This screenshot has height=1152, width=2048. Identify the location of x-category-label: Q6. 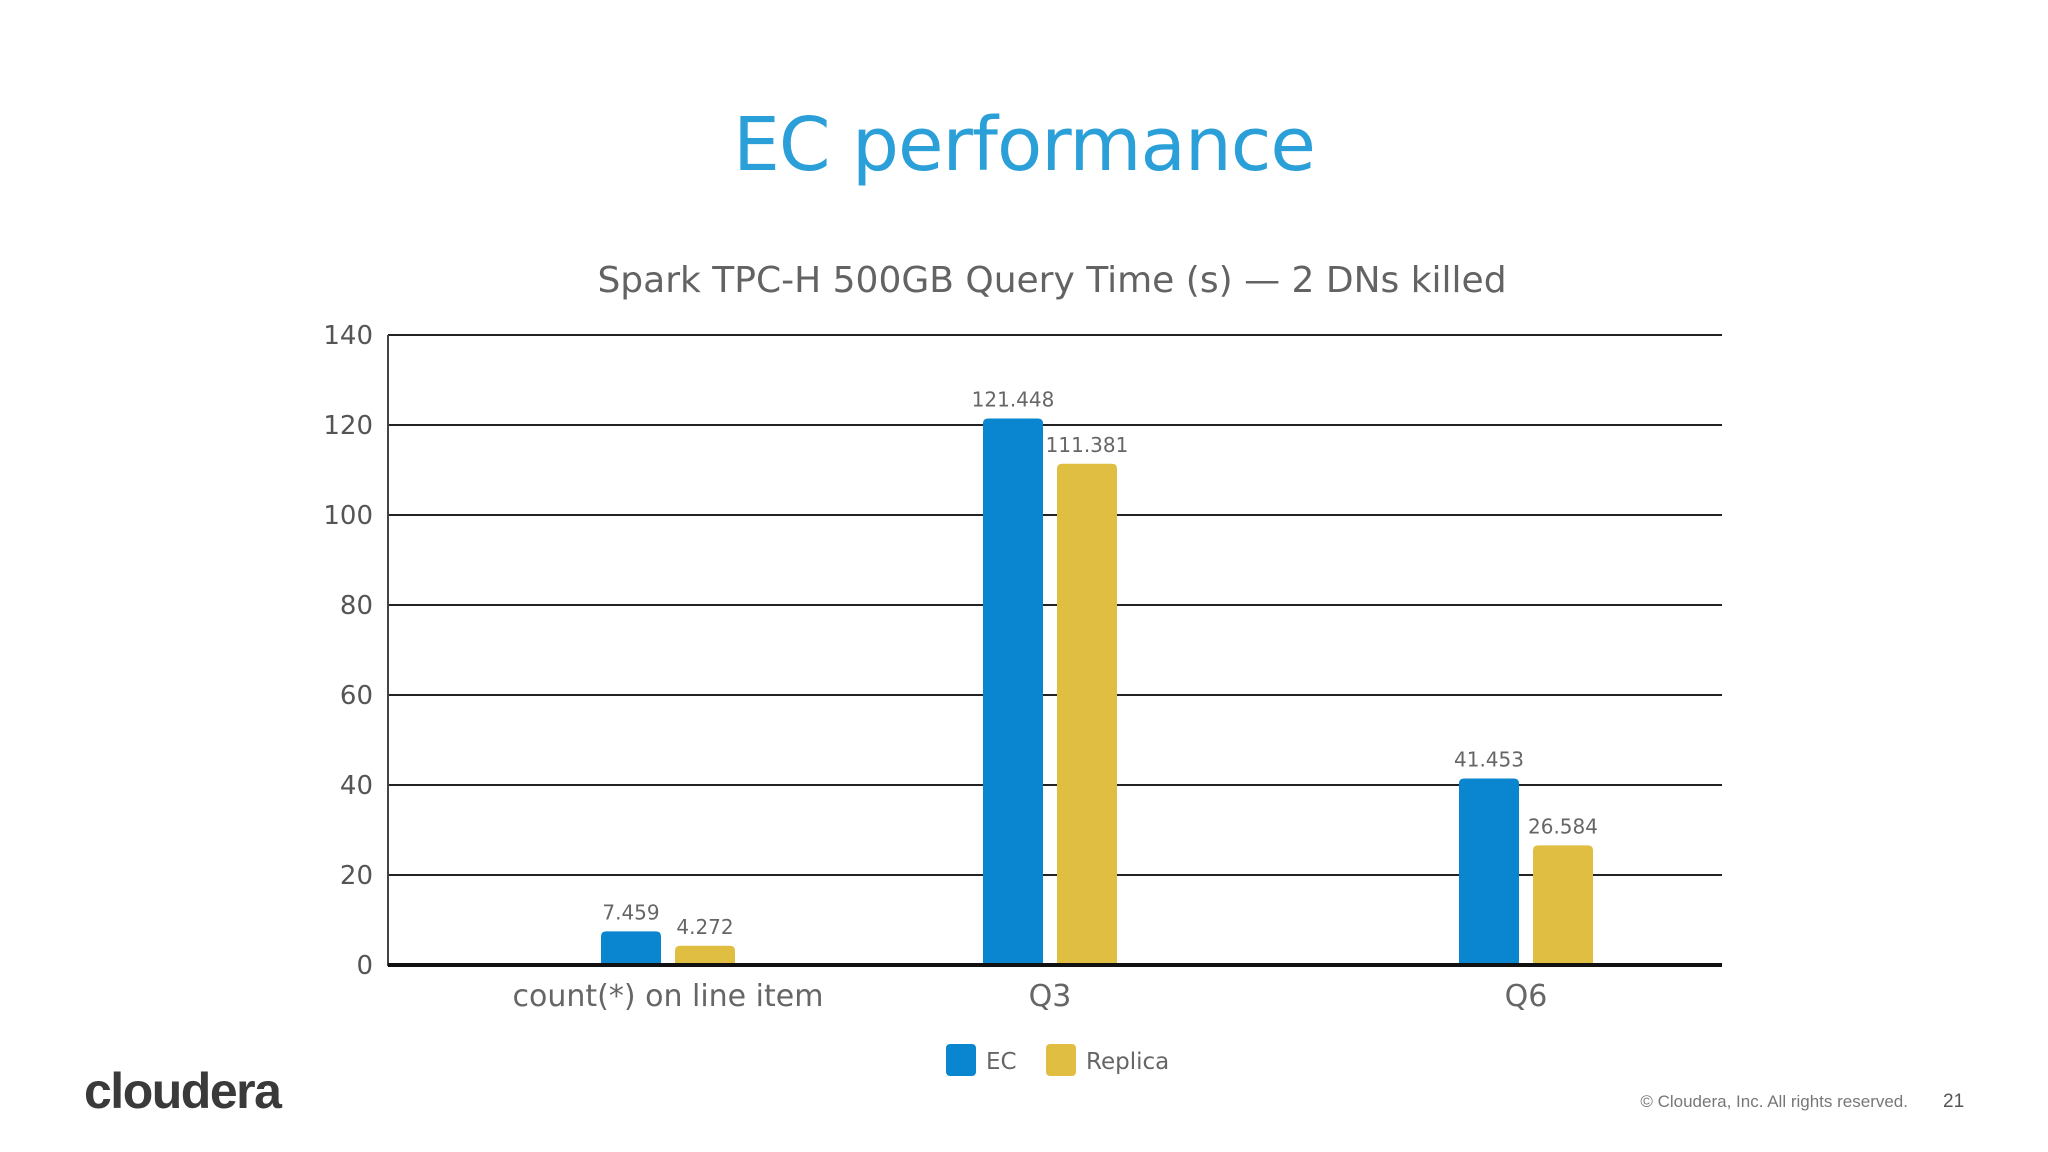
(1526, 996).